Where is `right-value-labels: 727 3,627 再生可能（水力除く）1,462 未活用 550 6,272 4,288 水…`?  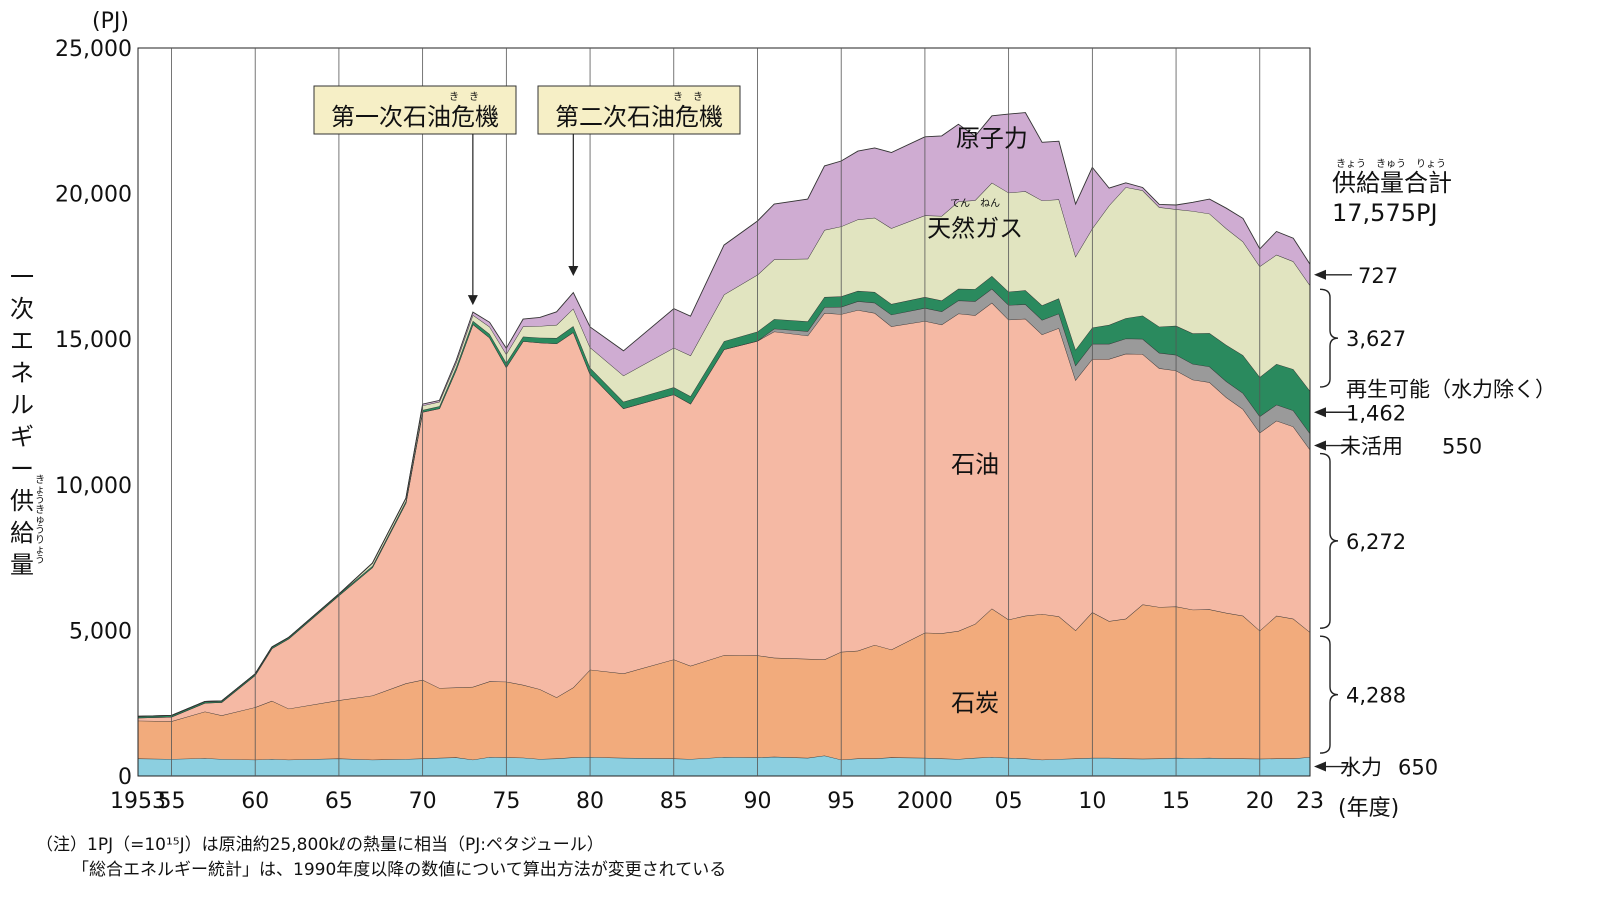
right-value-labels: 727 3,627 再生可能（水力除く）1,462 未活用 550 6,272 4,288 水… is located at coordinates (1435, 522).